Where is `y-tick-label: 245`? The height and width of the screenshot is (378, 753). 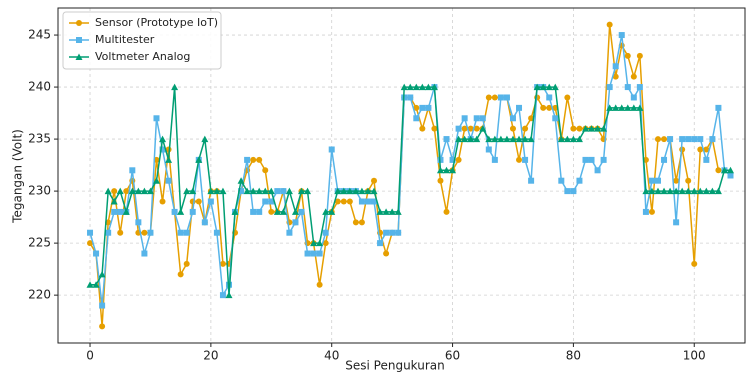
y-tick-label: 245 is located at coordinates (39, 35).